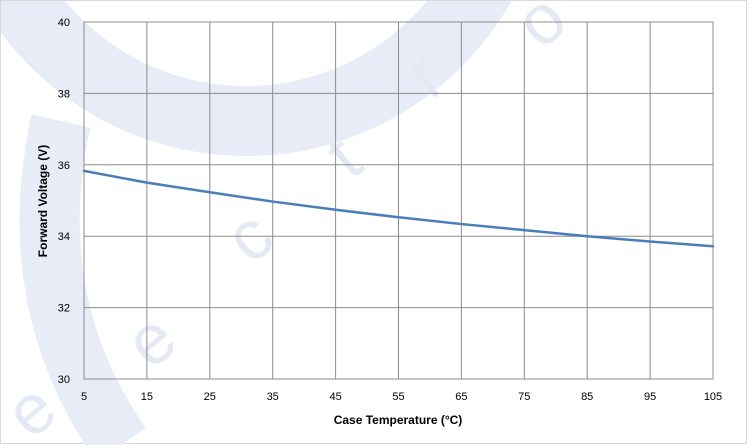 The width and height of the screenshot is (747, 445). I want to click on x-tick-label: 75, so click(524, 397).